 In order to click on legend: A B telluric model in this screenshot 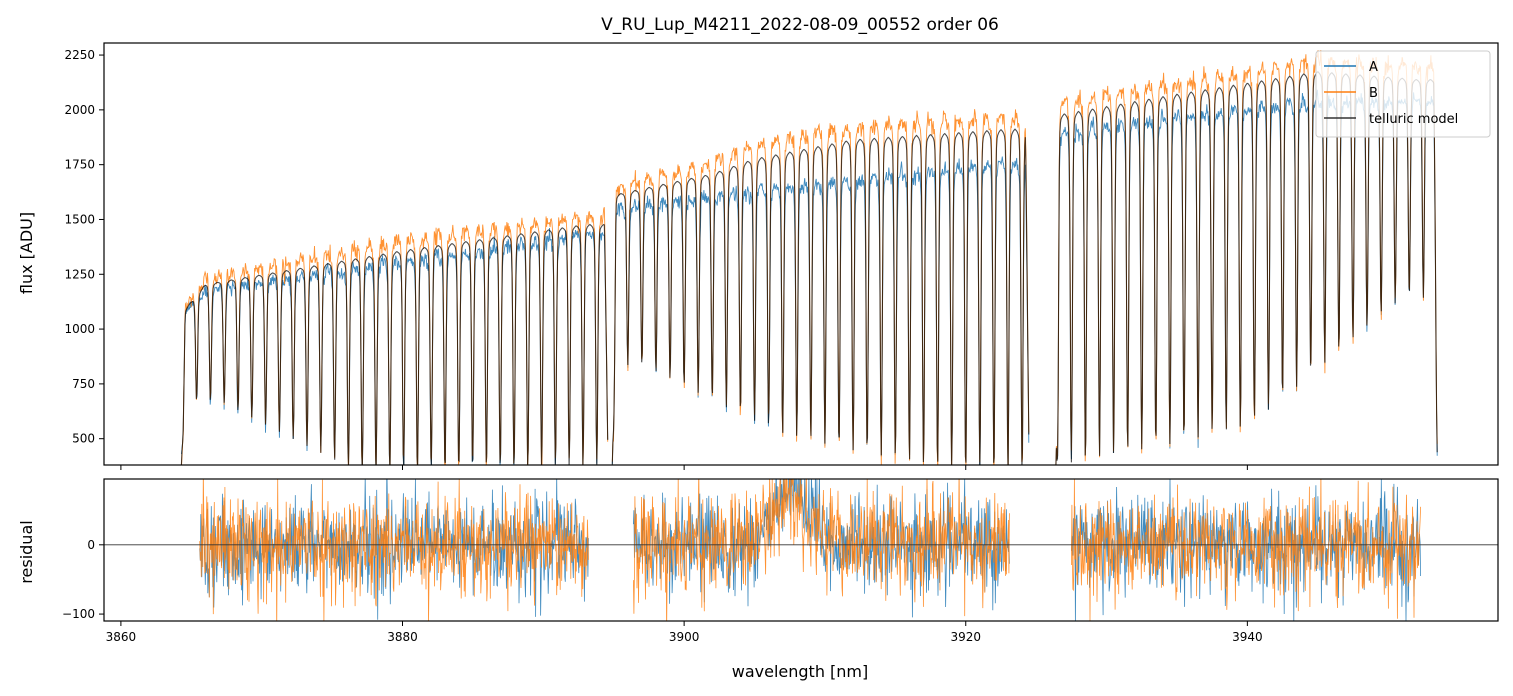, I will do `click(1403, 94)`.